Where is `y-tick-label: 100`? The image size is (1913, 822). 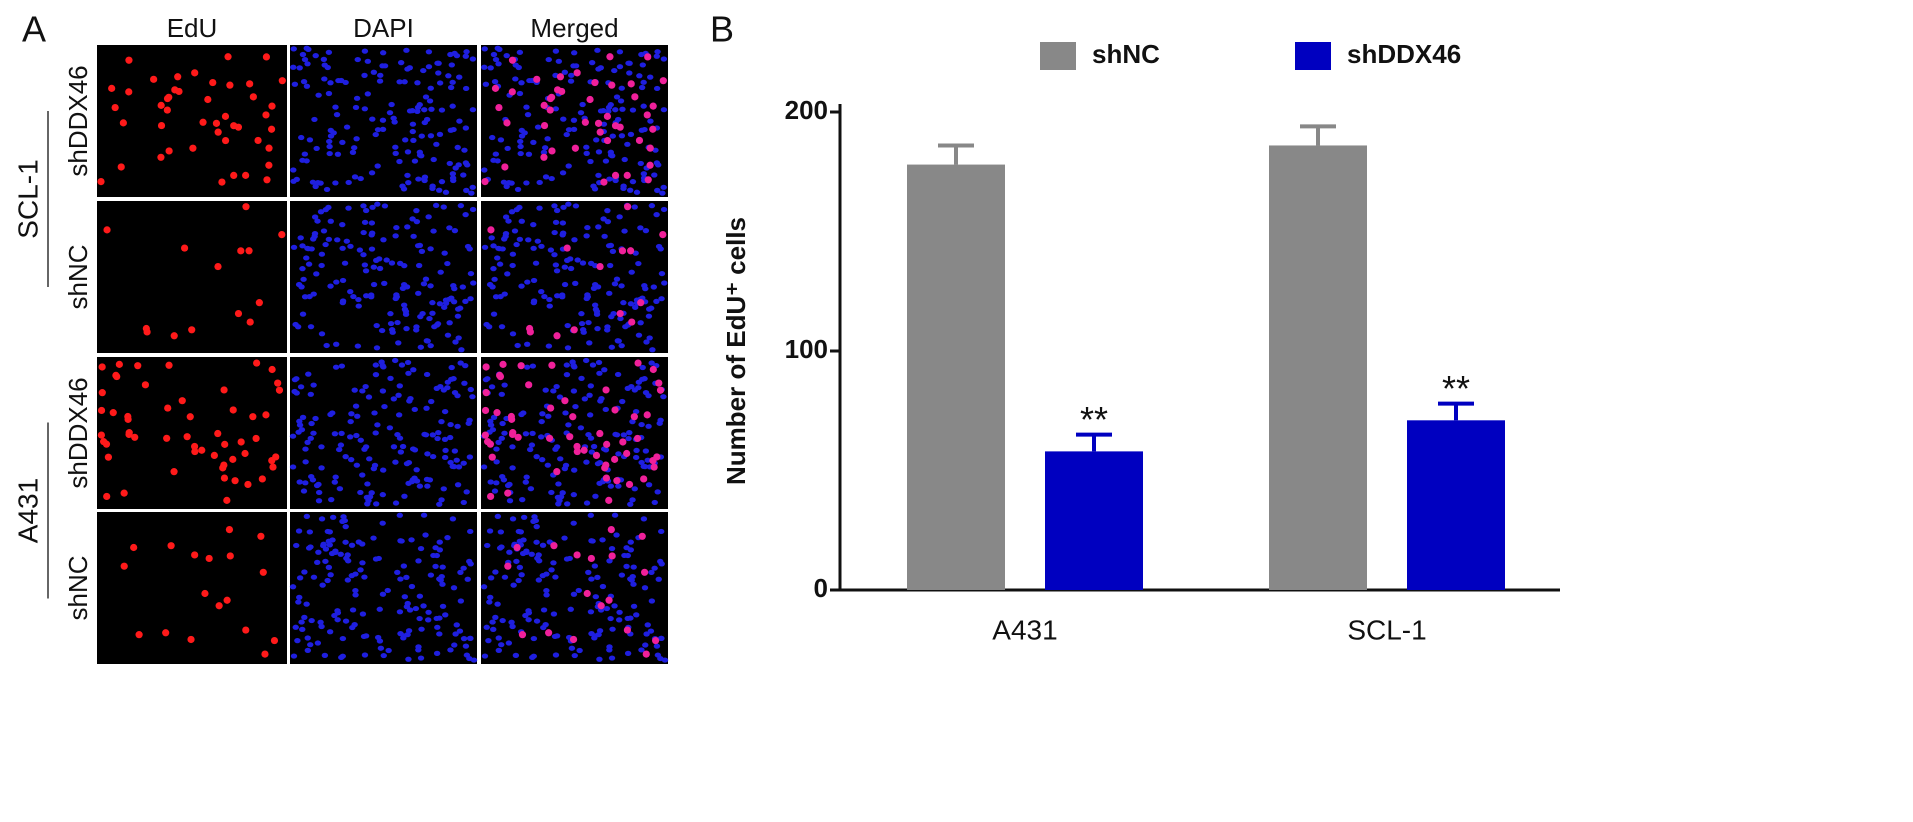
y-tick-label: 100 is located at coordinates (806, 349).